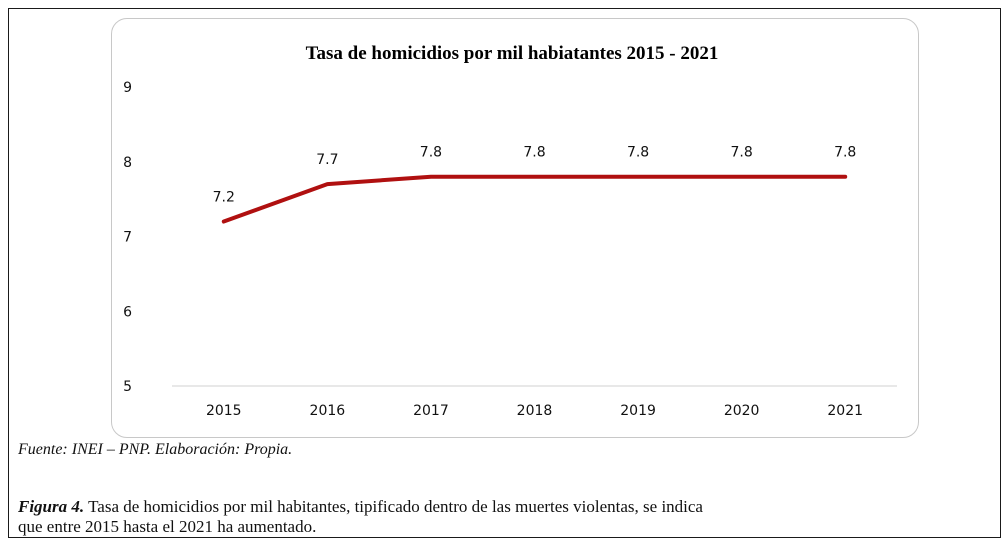  I want to click on figure-label: Figura 4., so click(51, 506).